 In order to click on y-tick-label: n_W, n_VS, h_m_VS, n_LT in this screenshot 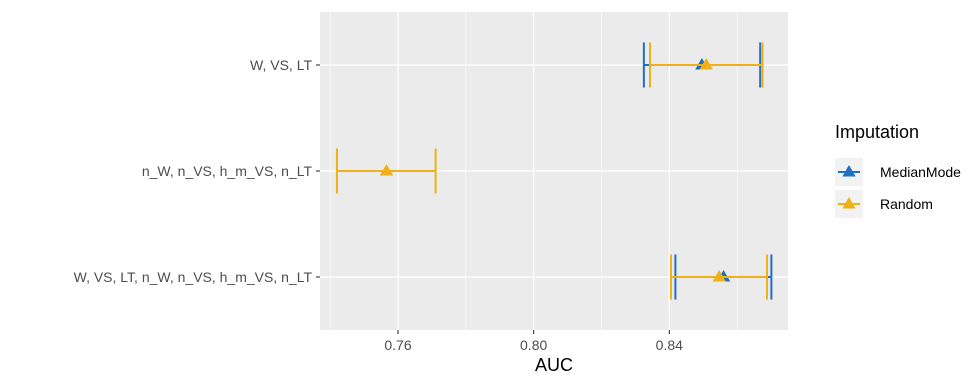, I will do `click(227, 171)`.